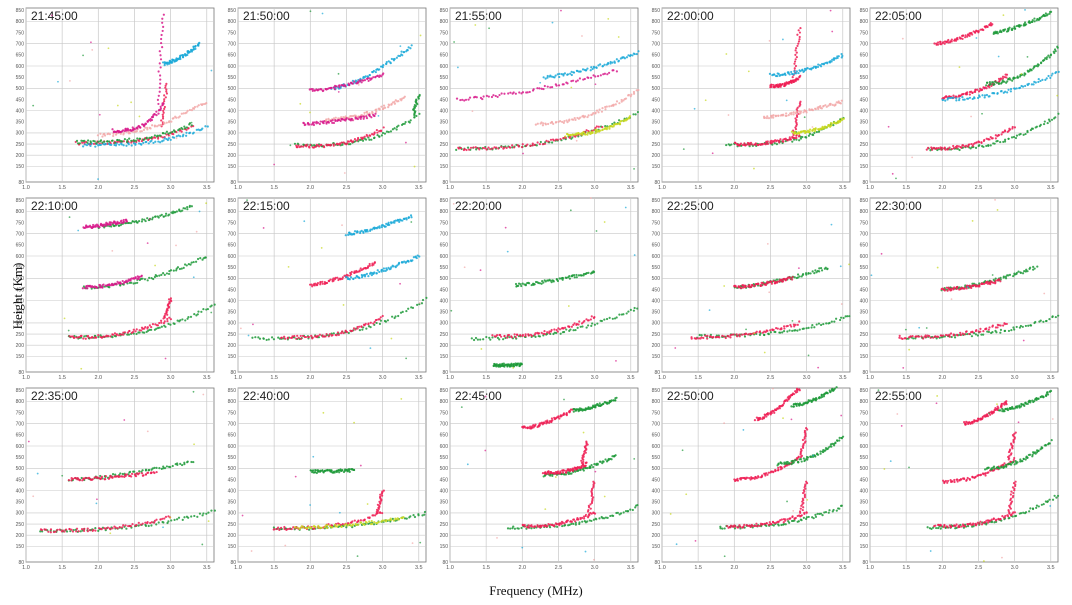 The height and width of the screenshot is (605, 1072). Describe the element at coordinates (232, 547) in the screenshot. I see `y-tick-label: 150` at that location.